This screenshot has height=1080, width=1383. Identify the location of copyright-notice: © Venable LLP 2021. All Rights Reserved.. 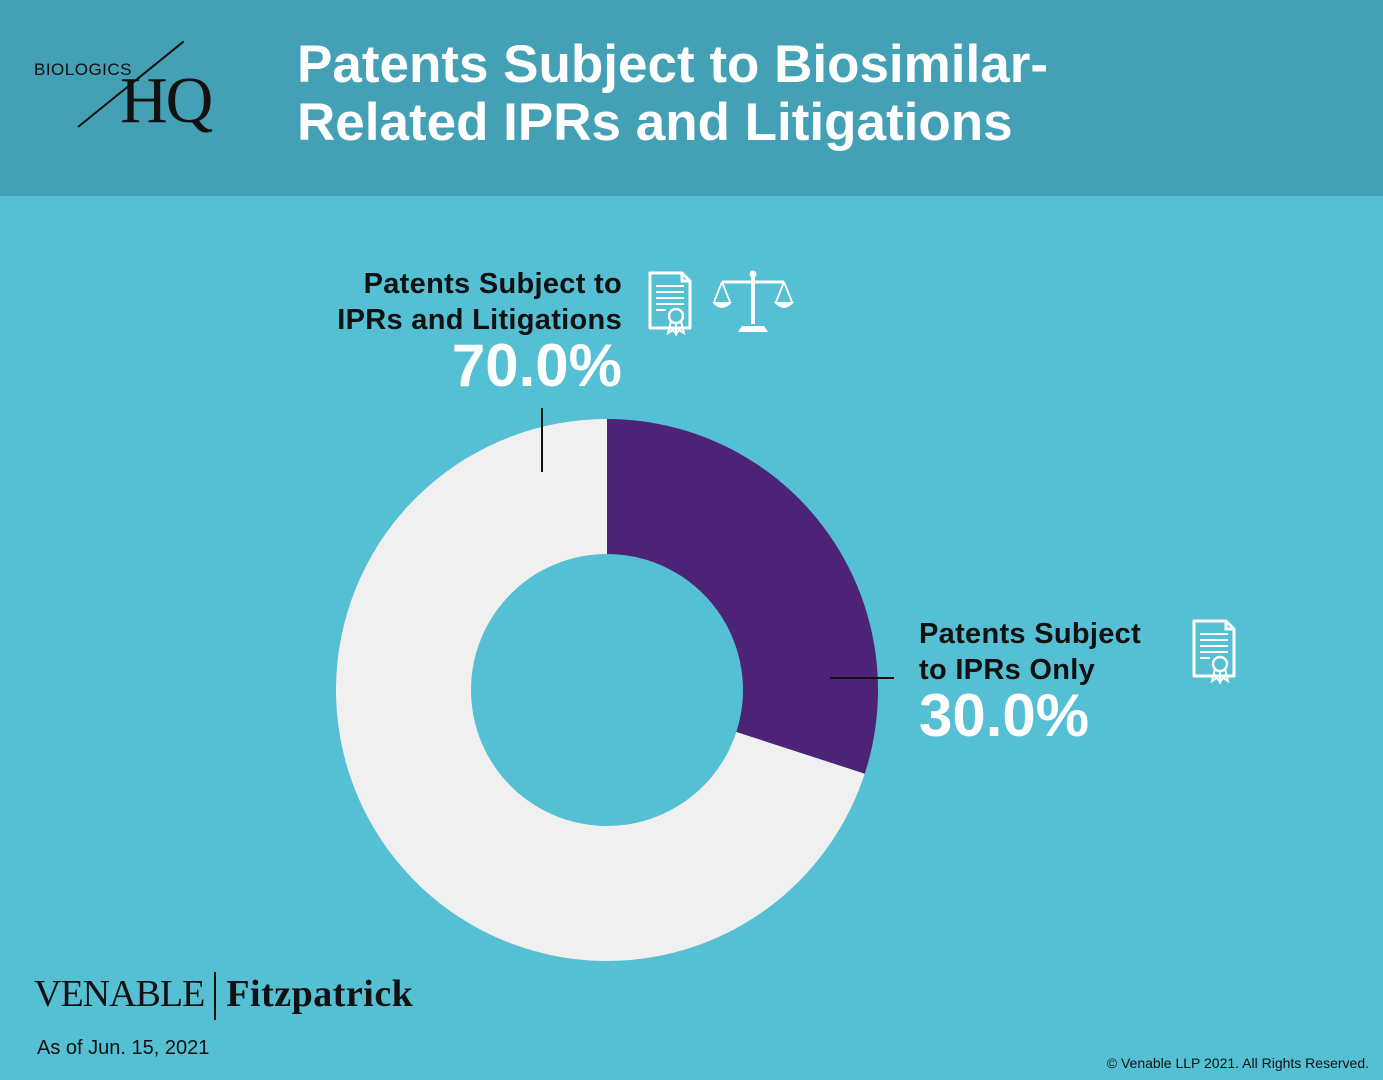
(1237, 1063).